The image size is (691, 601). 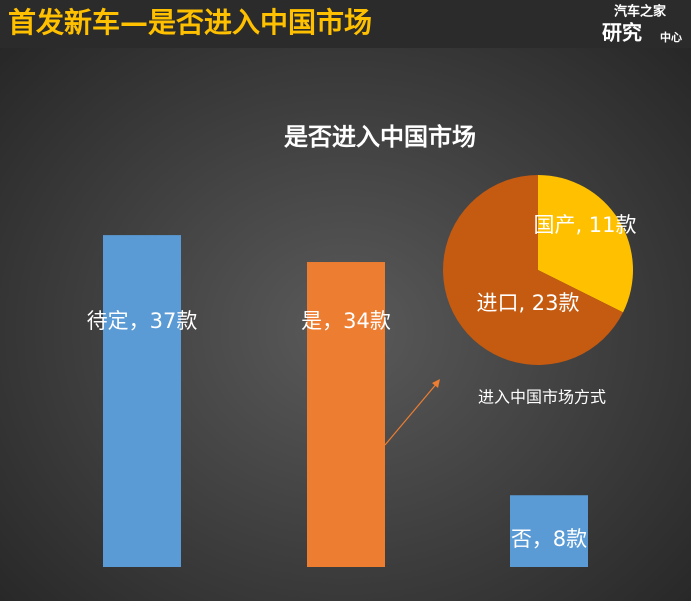 What do you see at coordinates (549, 539) in the screenshot?
I see `data-label: 否，8款` at bounding box center [549, 539].